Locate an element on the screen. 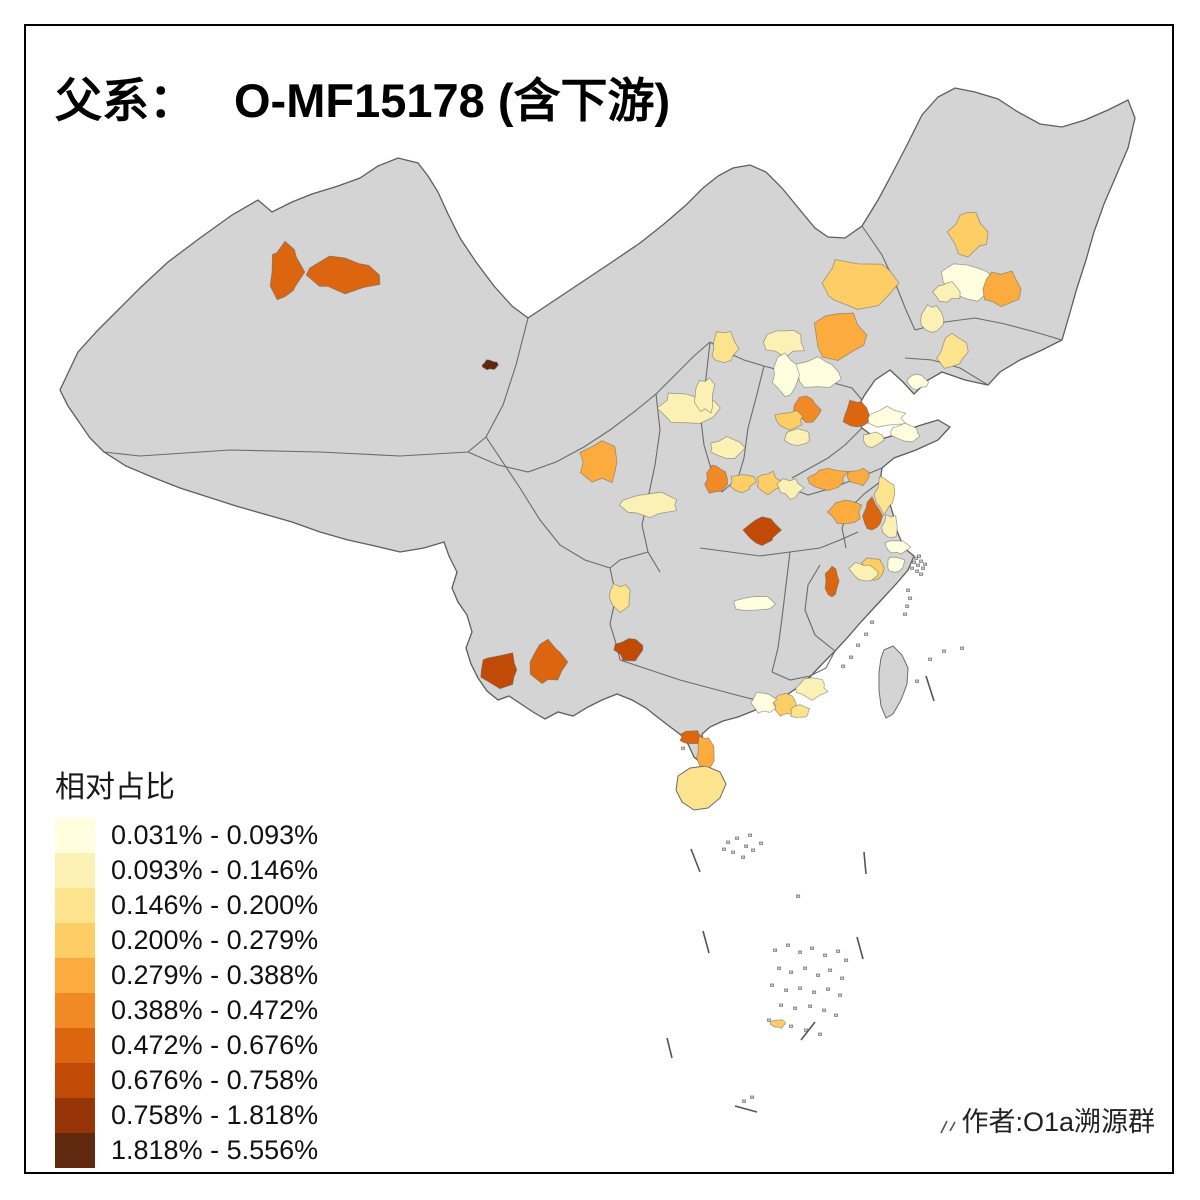 The image size is (1200, 1200). taiwan-island-shape is located at coordinates (893, 682).